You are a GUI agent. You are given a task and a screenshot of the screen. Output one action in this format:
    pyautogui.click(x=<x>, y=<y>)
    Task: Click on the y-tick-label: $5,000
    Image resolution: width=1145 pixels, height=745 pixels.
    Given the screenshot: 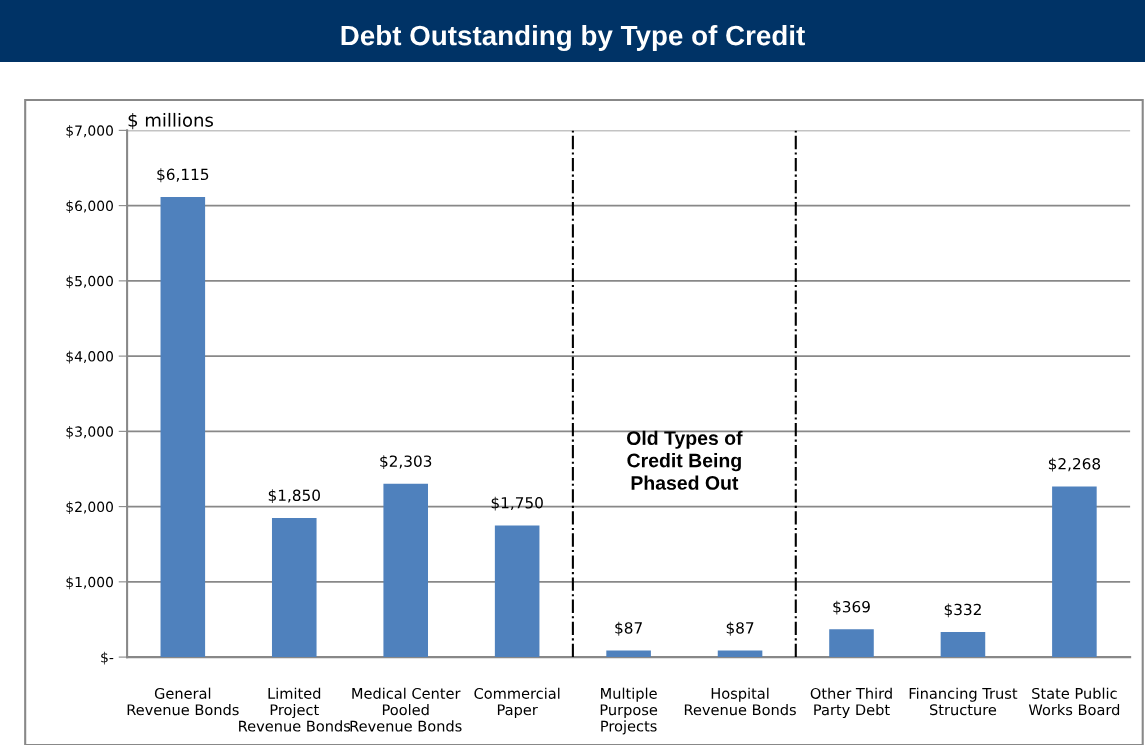 What is the action you would take?
    pyautogui.click(x=89, y=282)
    